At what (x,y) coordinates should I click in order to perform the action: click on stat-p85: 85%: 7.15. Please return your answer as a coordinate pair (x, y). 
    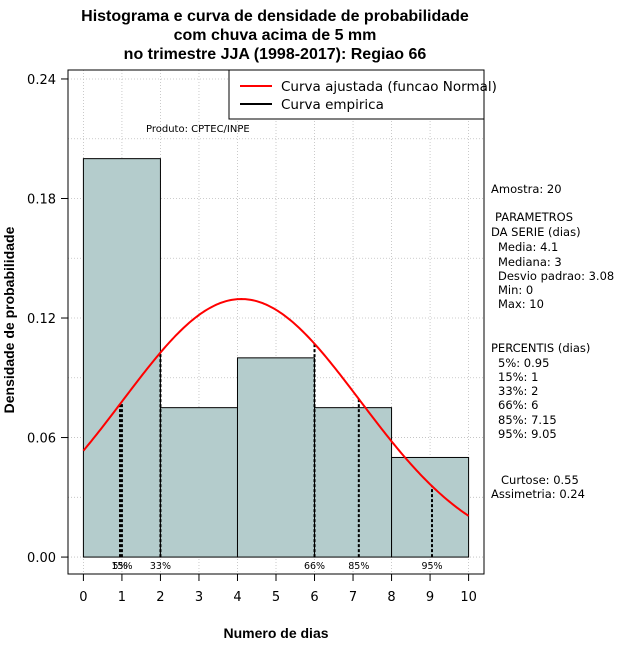
    Looking at the image, I should click on (527, 420).